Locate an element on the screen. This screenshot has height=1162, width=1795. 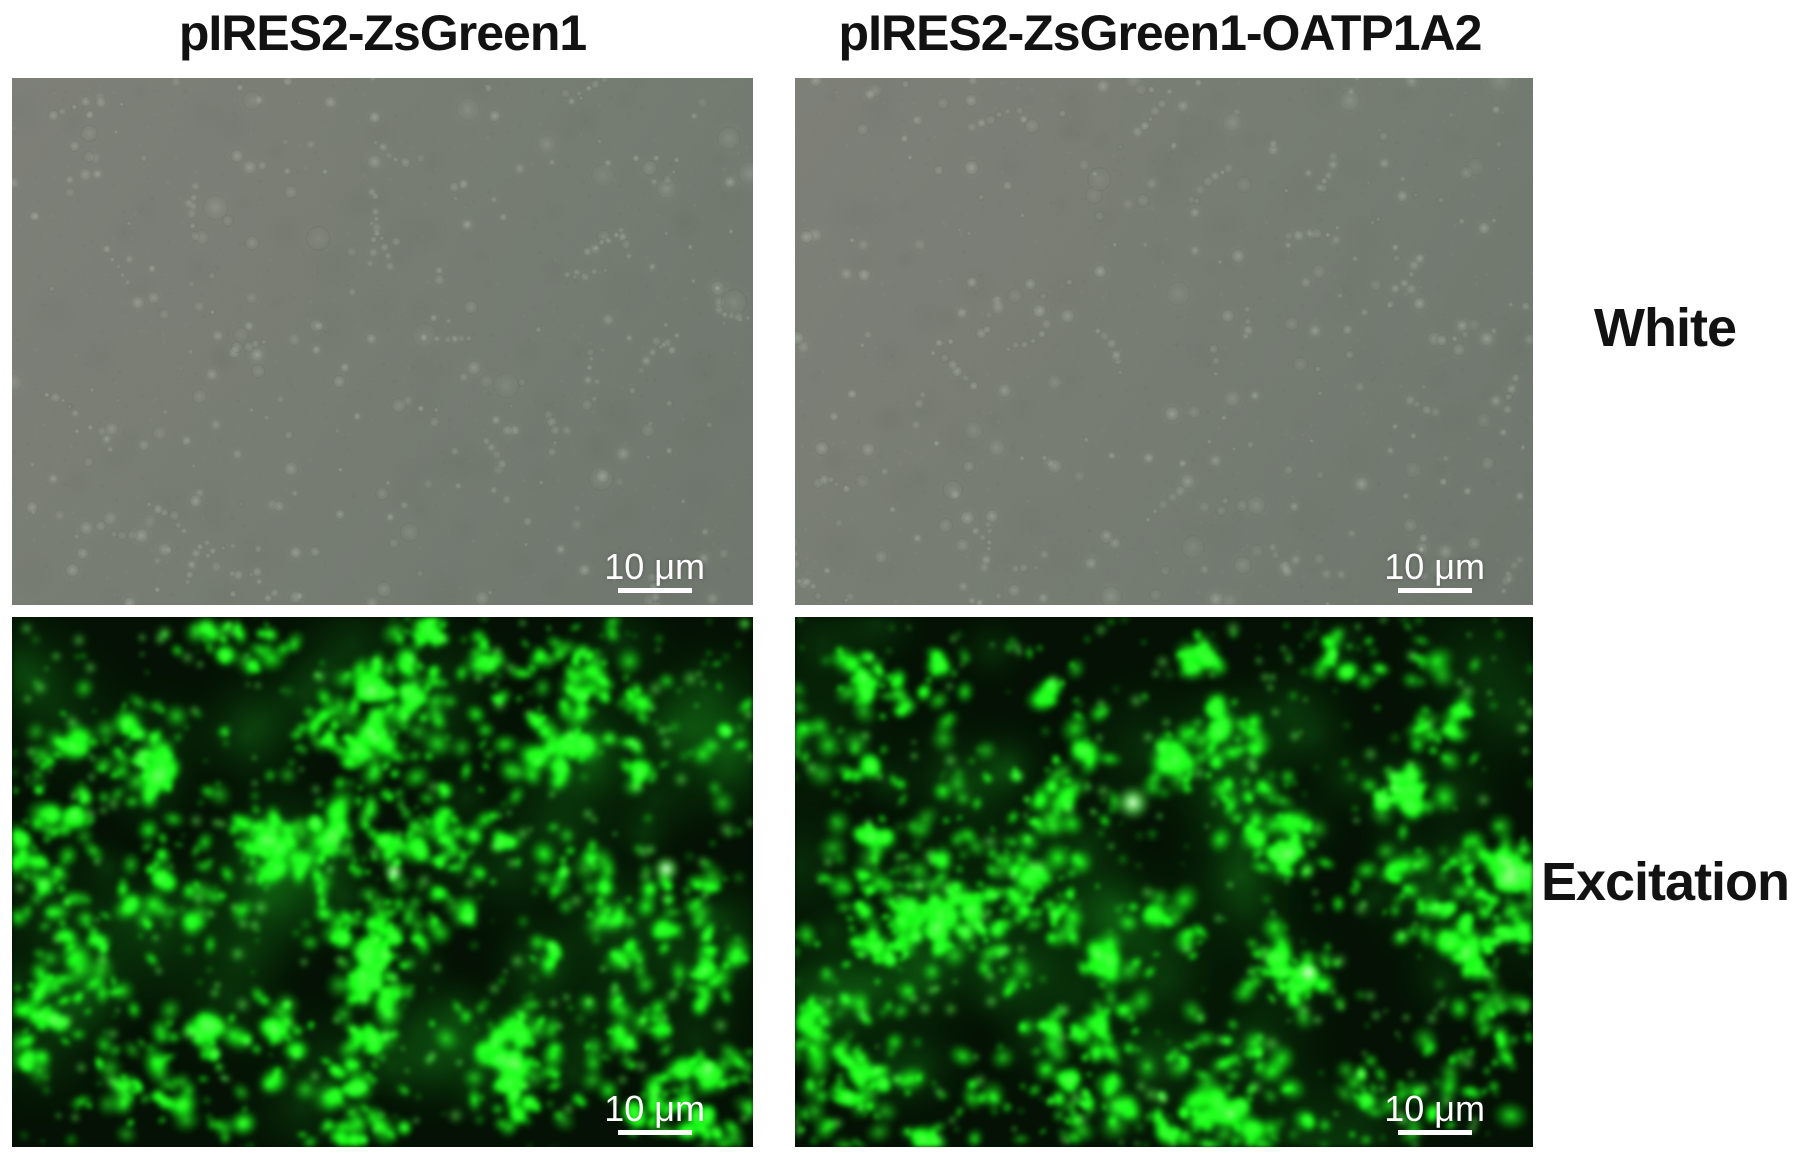
row-label-excitation: Excitation is located at coordinates (1665, 882).